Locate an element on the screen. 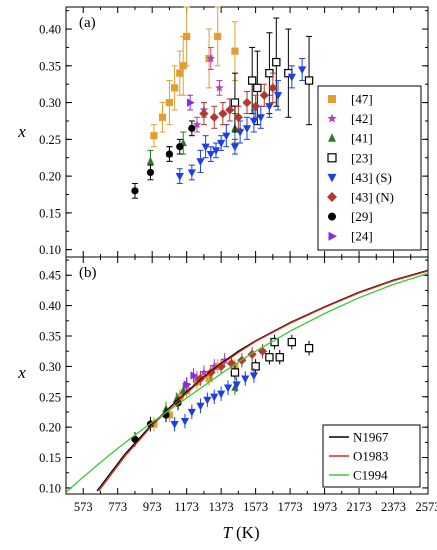 The height and width of the screenshot is (550, 437). panel-b-label: (b) is located at coordinates (88, 273).